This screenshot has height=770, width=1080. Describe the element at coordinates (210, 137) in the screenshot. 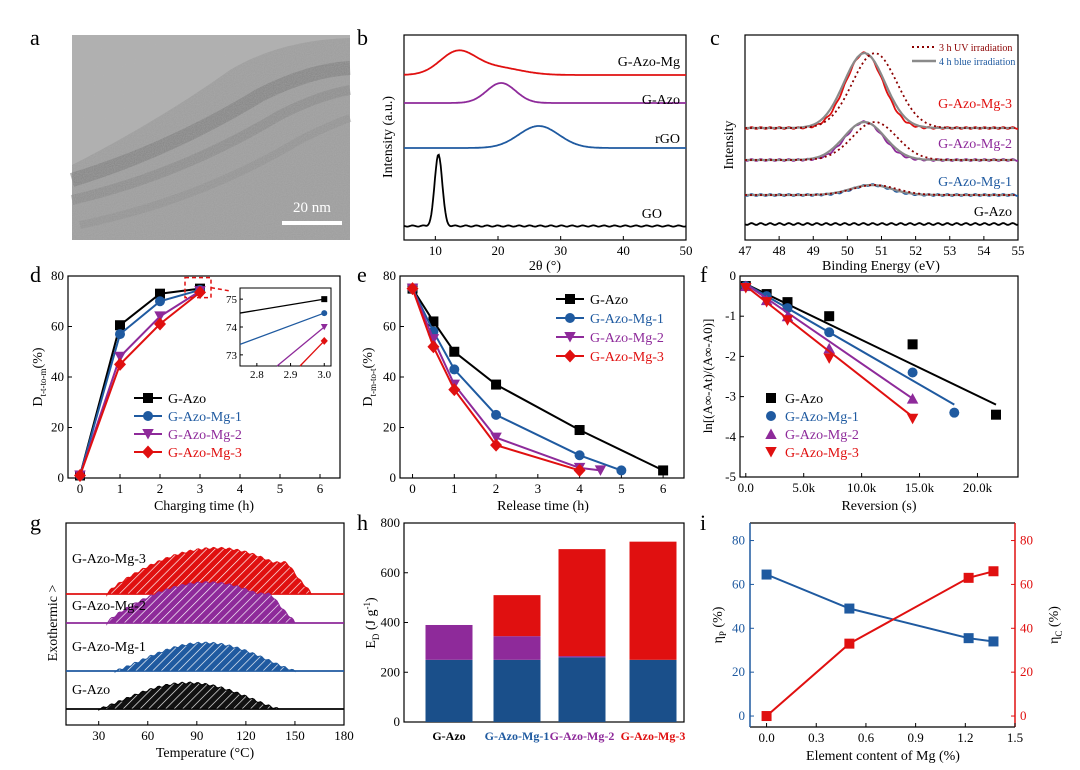

I see `tem-image: 20 nm` at that location.